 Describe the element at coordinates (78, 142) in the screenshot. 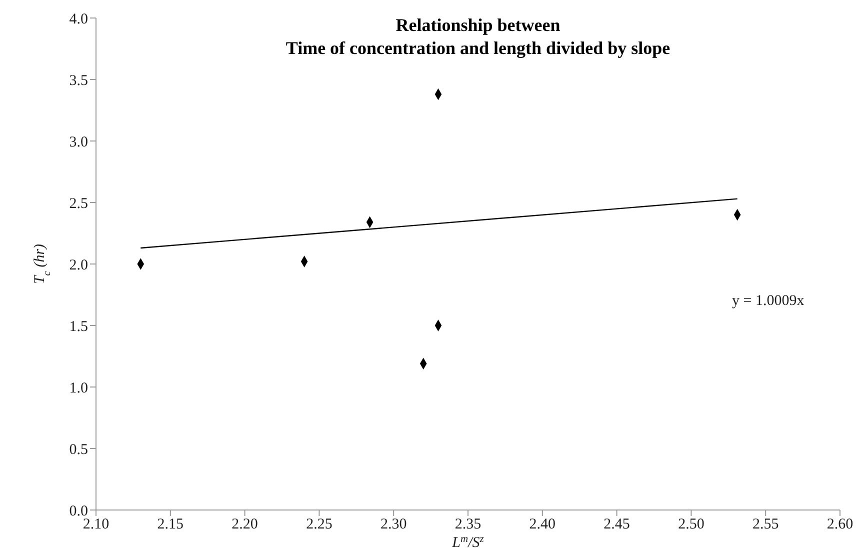

I see `y-tick-label: 3.0` at that location.